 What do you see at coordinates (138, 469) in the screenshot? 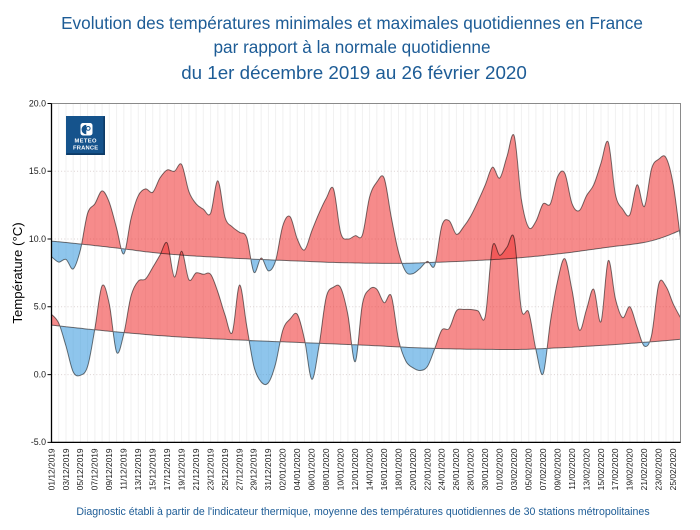
I see `svg-text: 13/12/2019` at bounding box center [138, 469].